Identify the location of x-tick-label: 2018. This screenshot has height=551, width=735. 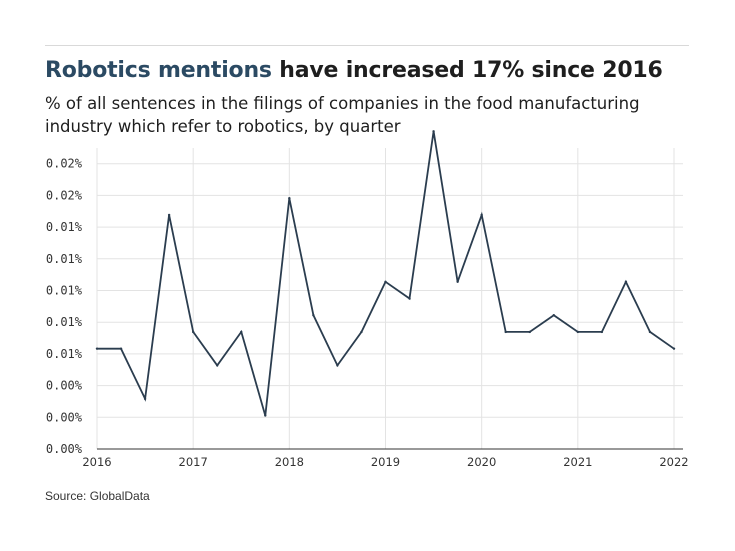
(289, 462).